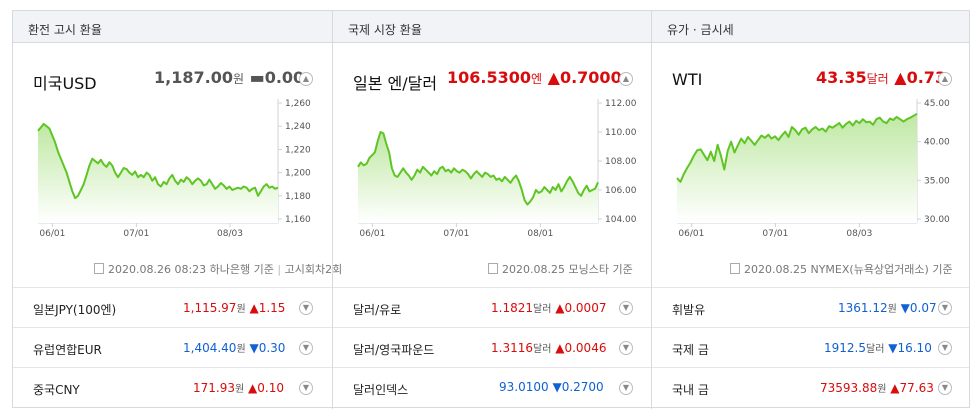  What do you see at coordinates (881, 77) in the screenshot?
I see `main-quote-value: 43.35달러 ▲0.73` at bounding box center [881, 77].